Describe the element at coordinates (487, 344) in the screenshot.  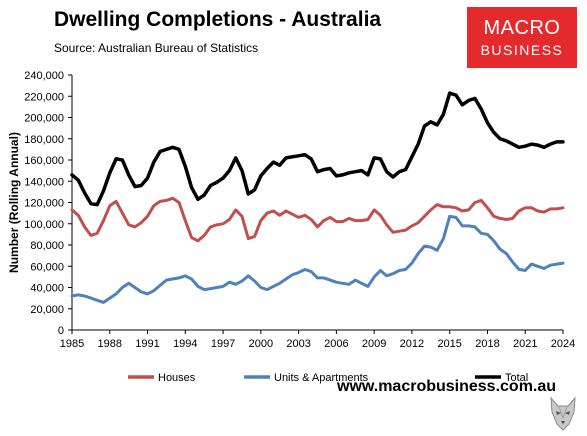
I see `x-tick-label: 2018` at that location.